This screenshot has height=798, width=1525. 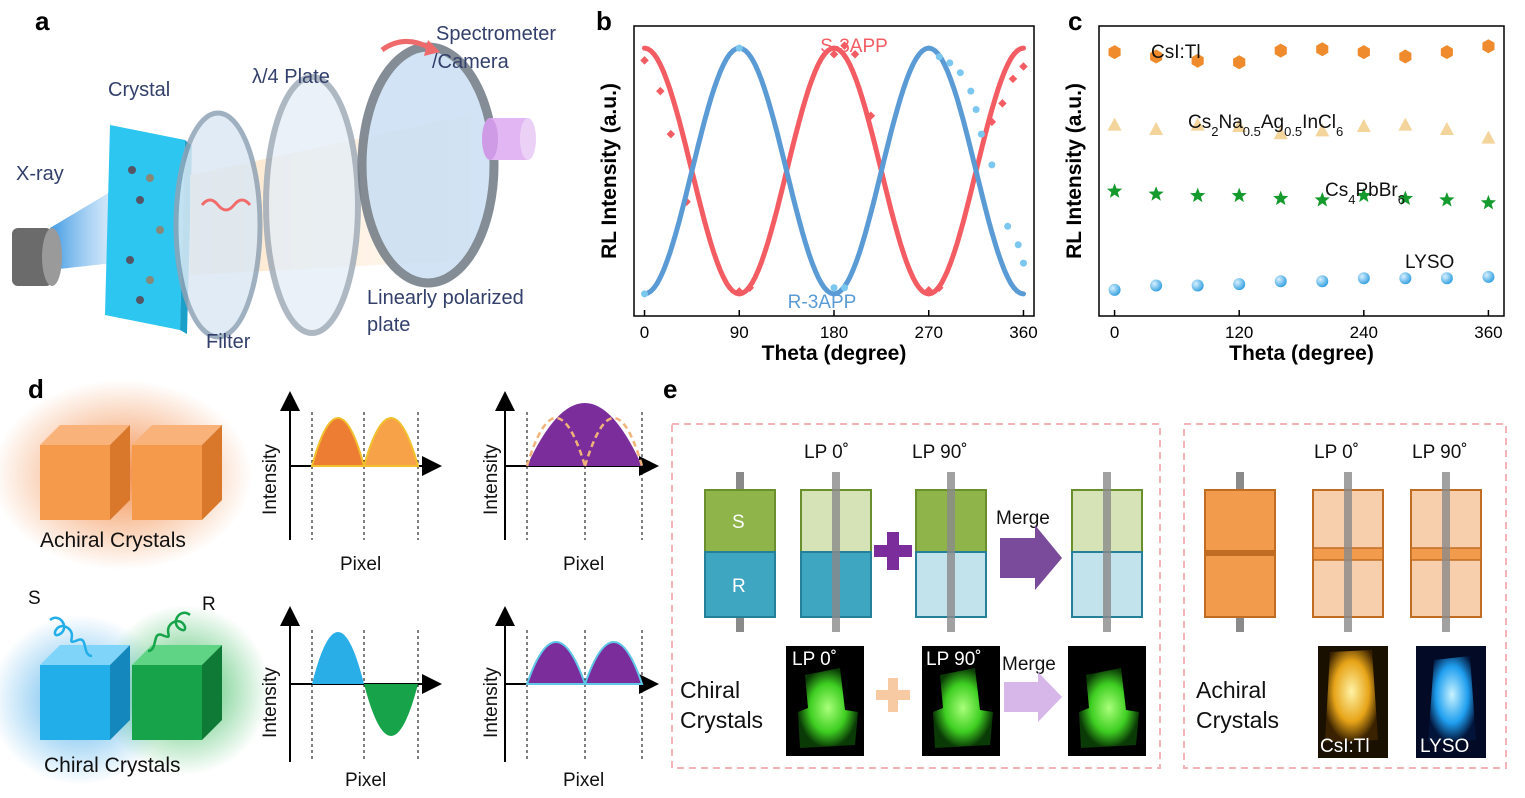 What do you see at coordinates (609, 171) in the screenshot?
I see `chart-b-ylabel: RL Intensity (a.u.)` at bounding box center [609, 171].